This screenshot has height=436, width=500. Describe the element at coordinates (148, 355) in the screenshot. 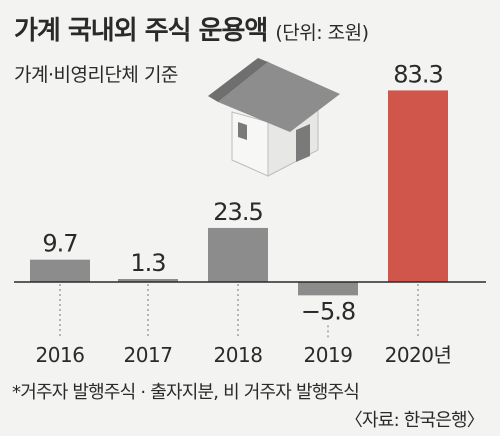

I see `category-label-1: 2017` at that location.